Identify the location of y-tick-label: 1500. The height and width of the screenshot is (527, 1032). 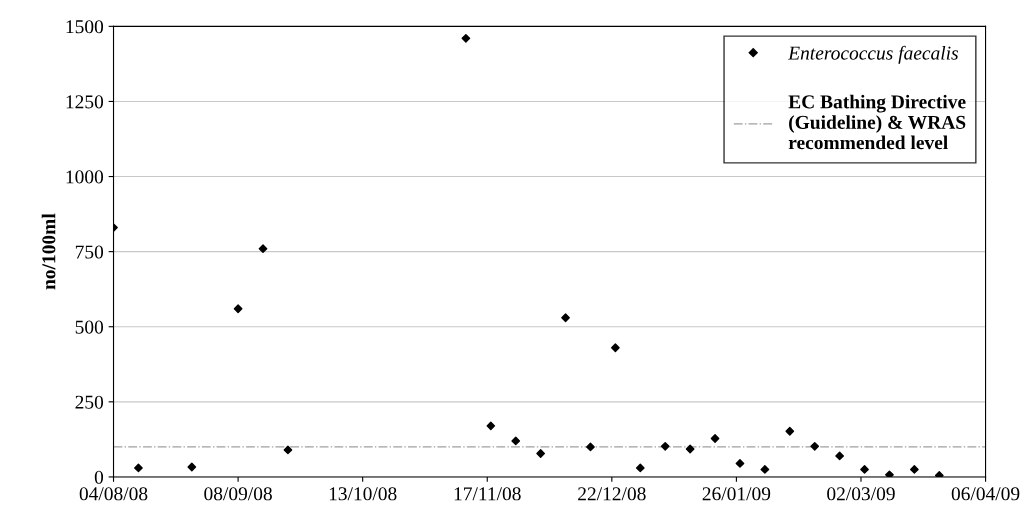
(85, 27).